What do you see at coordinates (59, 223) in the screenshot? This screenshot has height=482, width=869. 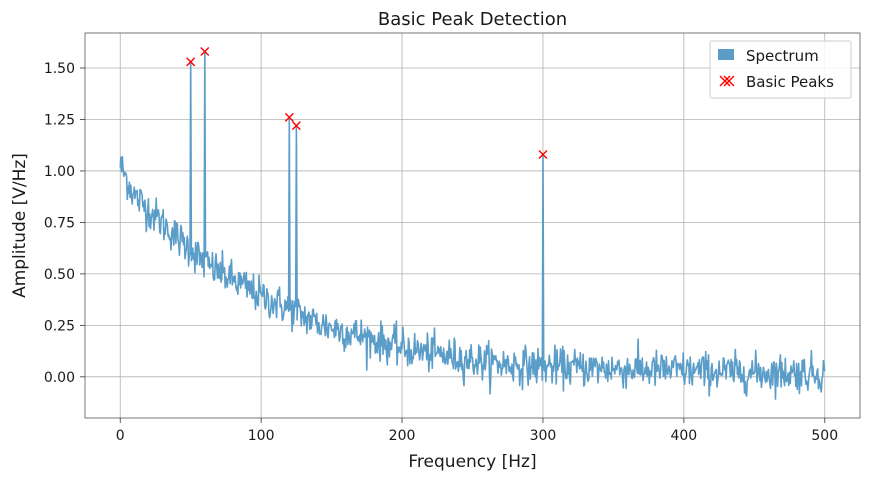 I see `y-tick-label: 0.75` at bounding box center [59, 223].